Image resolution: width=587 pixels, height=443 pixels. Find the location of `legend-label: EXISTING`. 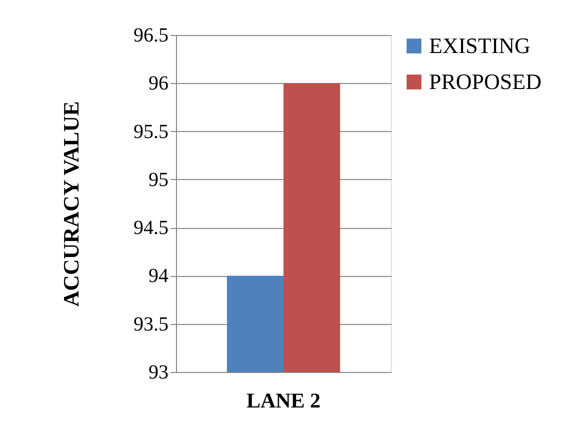

legend-label: EXISTING is located at coordinates (480, 45).